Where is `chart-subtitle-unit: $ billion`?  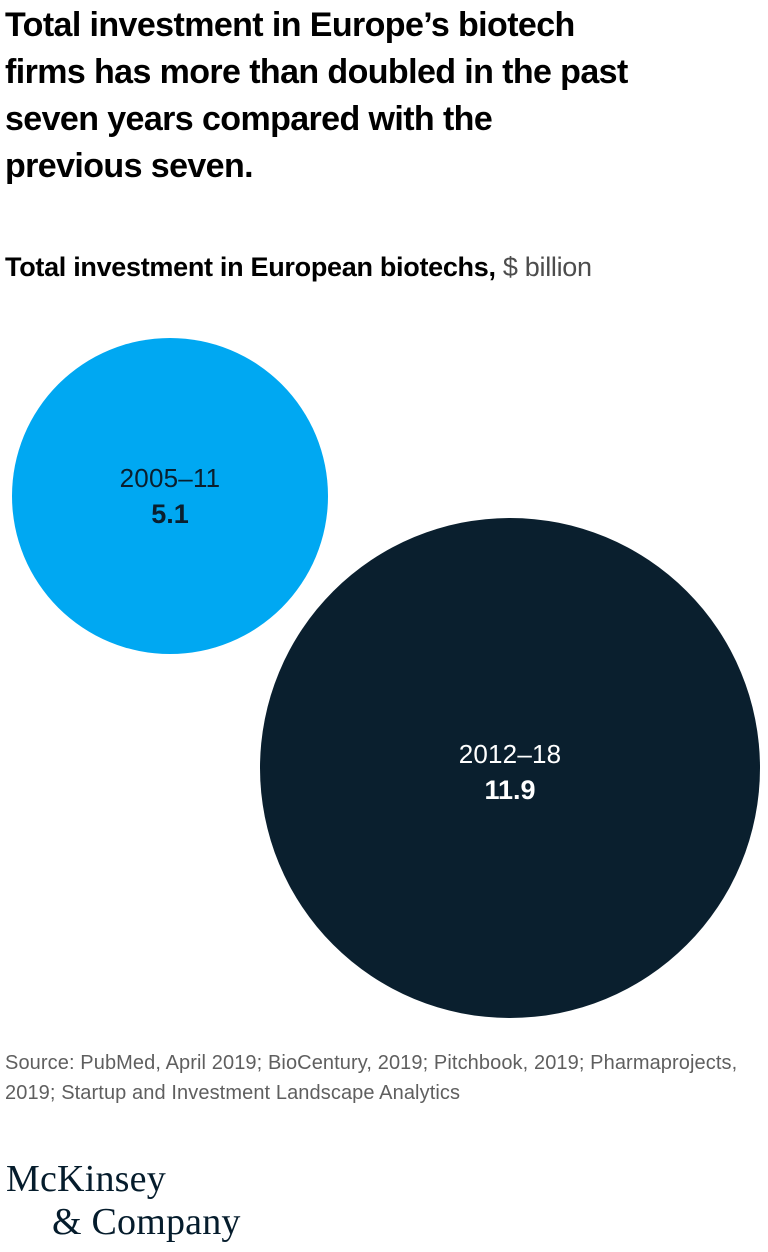 chart-subtitle-unit: $ billion is located at coordinates (543, 267).